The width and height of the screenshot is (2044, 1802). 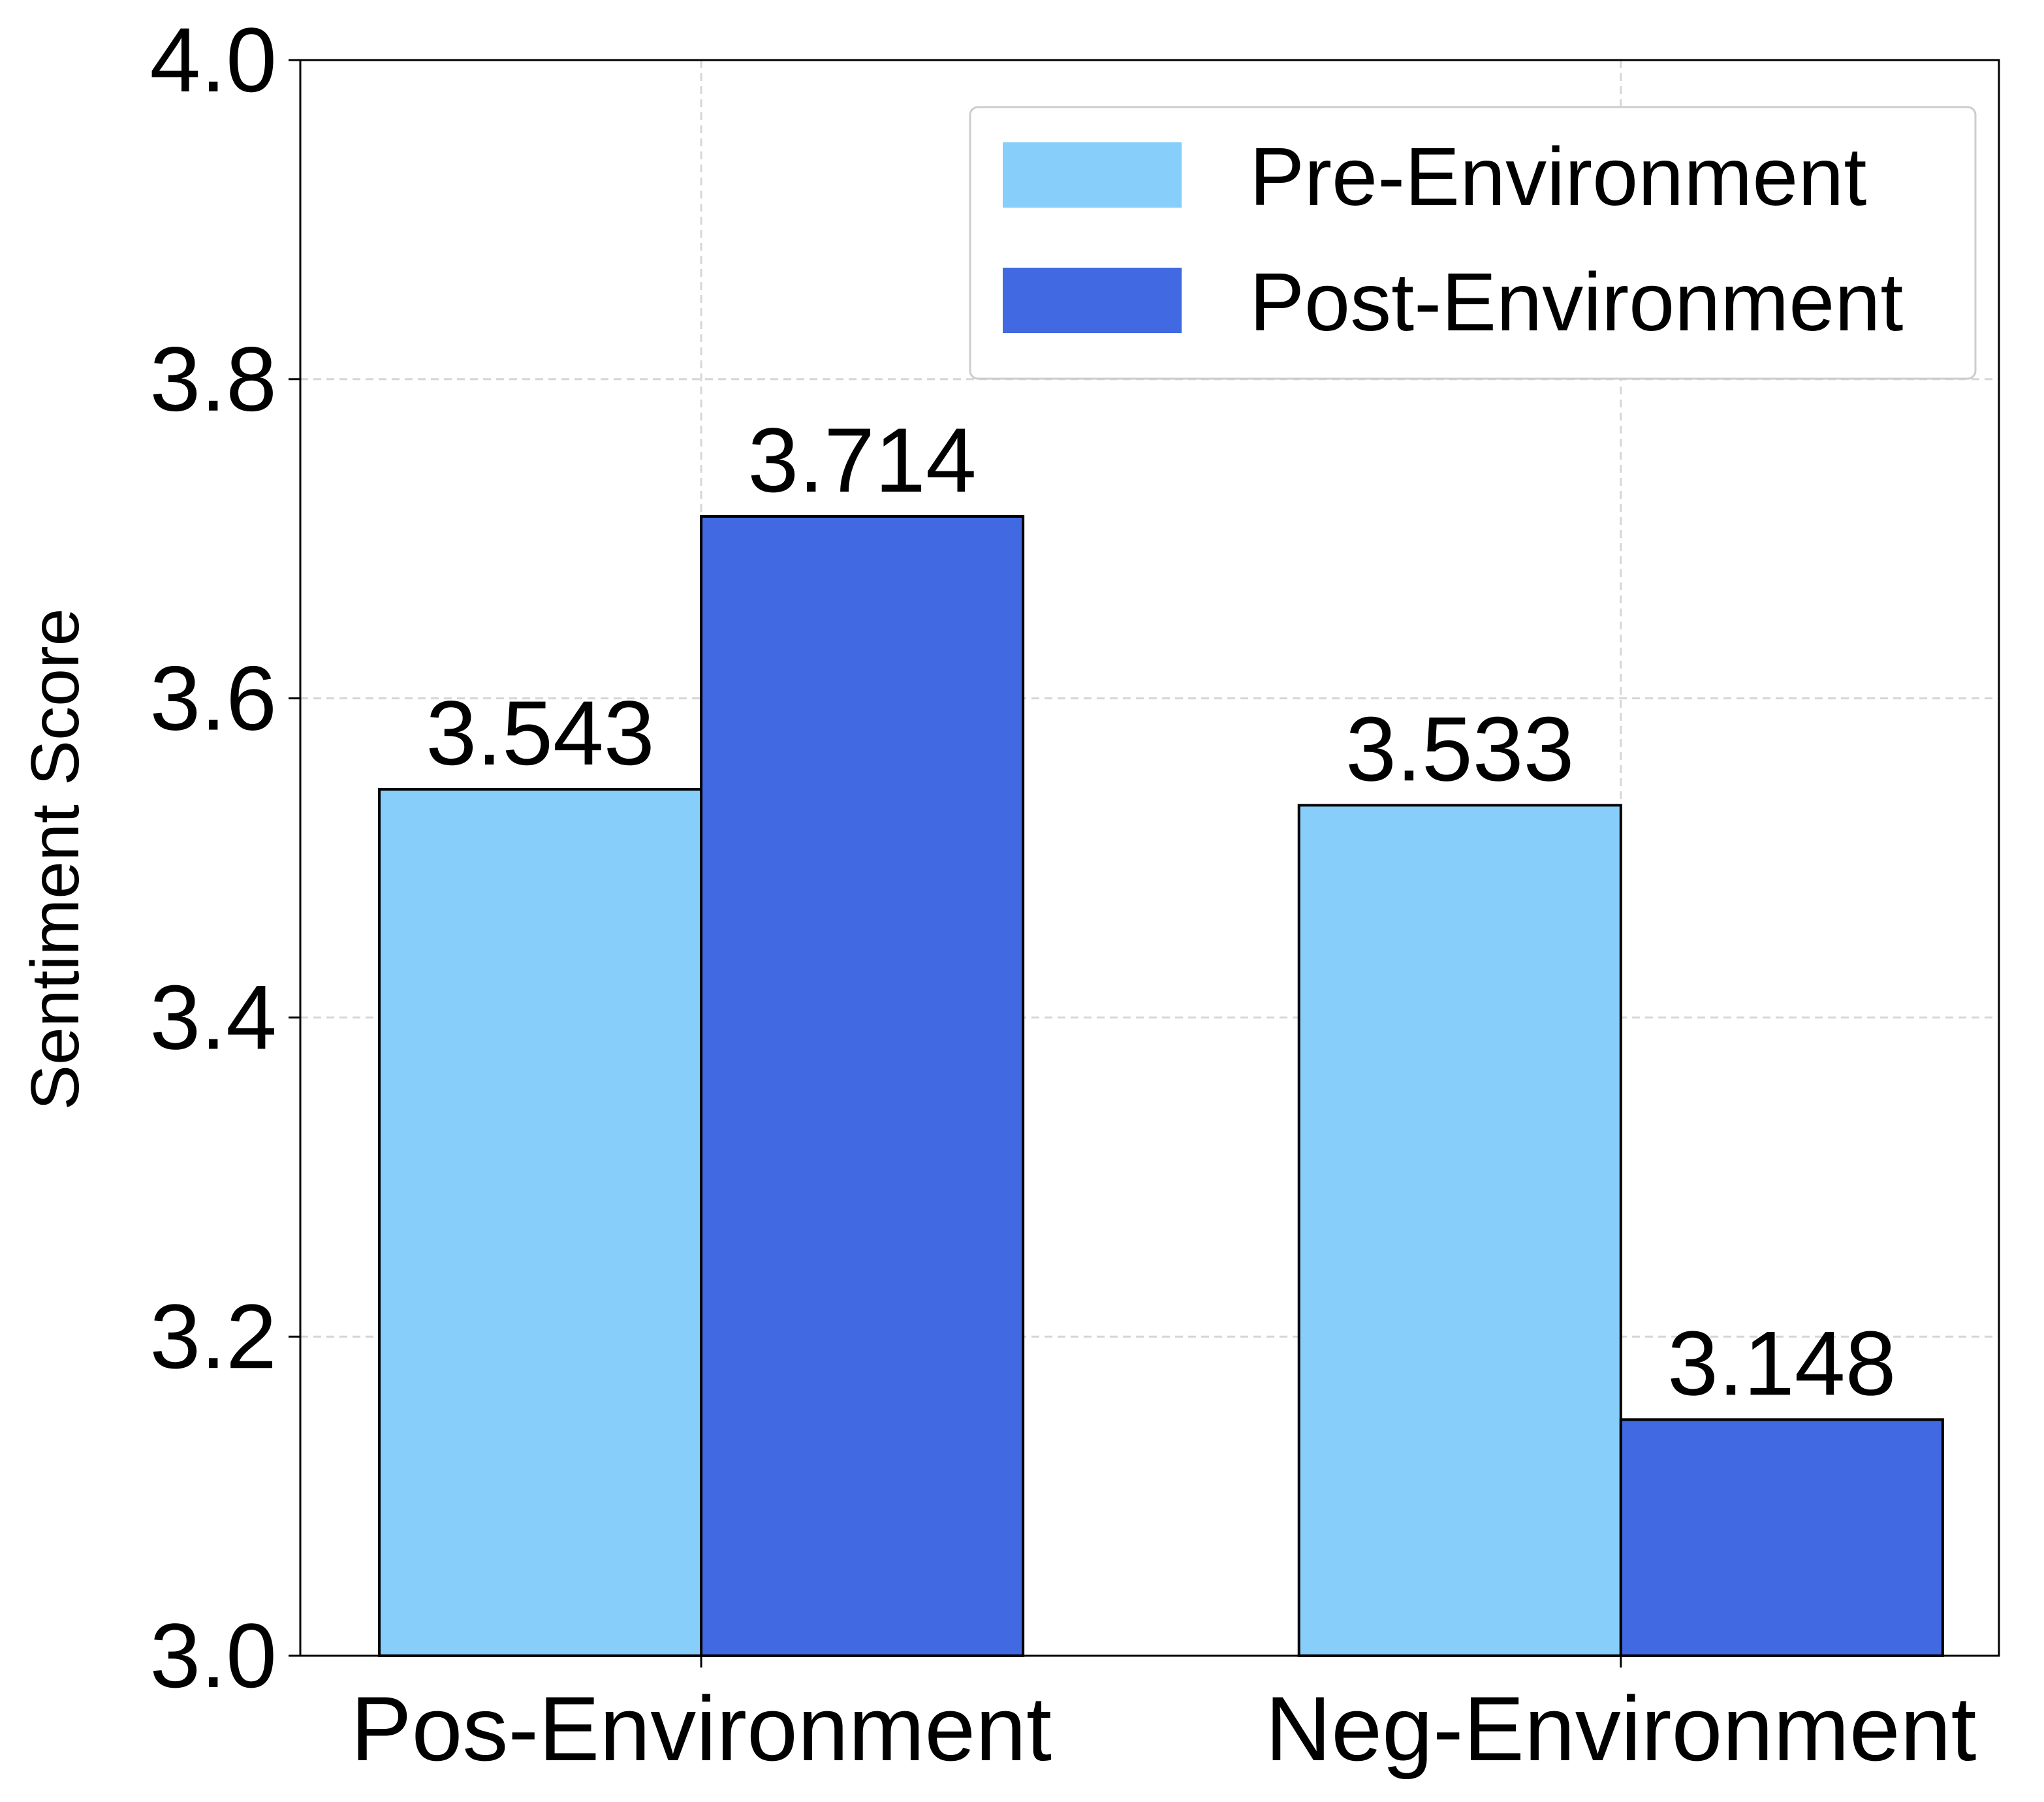 What do you see at coordinates (1782, 1363) in the screenshot?
I see `bar-value-label: 3.148` at bounding box center [1782, 1363].